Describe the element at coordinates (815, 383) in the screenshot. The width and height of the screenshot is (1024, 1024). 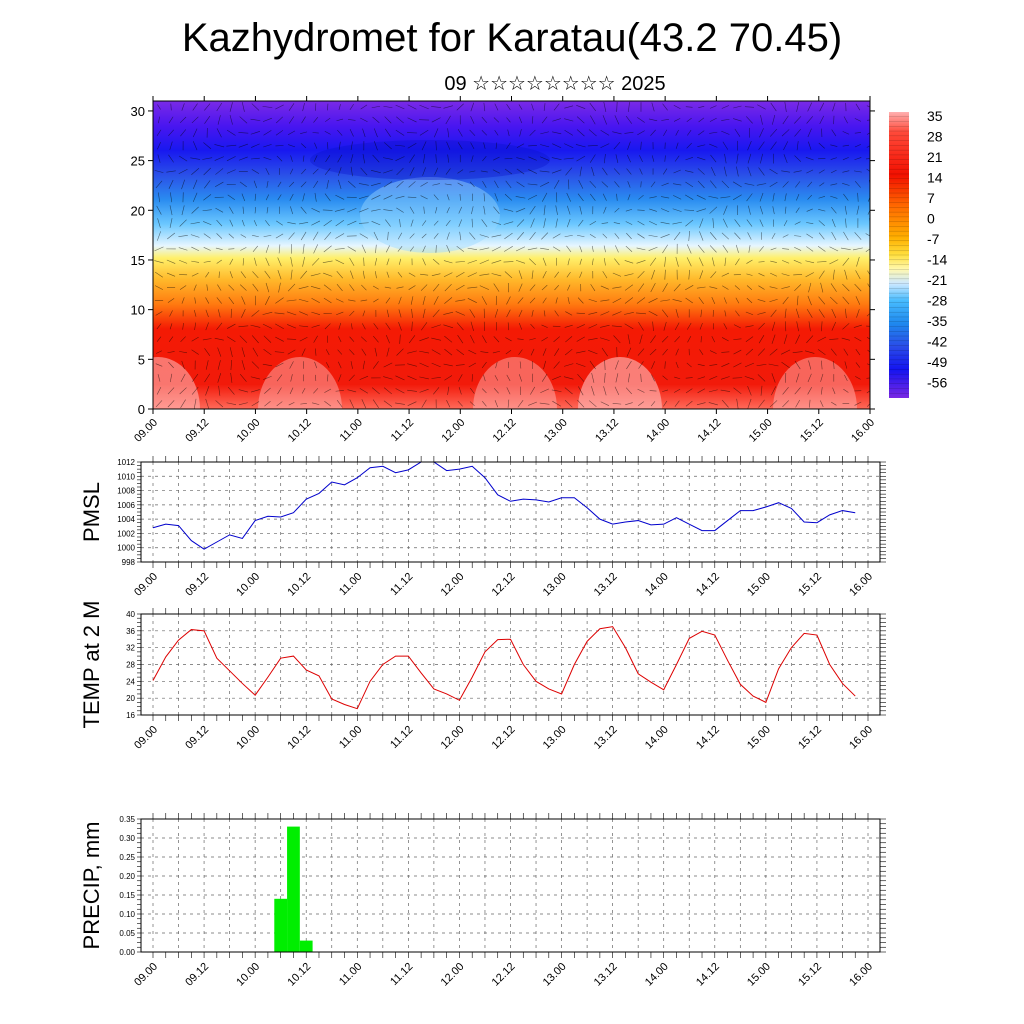
I see `warm-core` at that location.